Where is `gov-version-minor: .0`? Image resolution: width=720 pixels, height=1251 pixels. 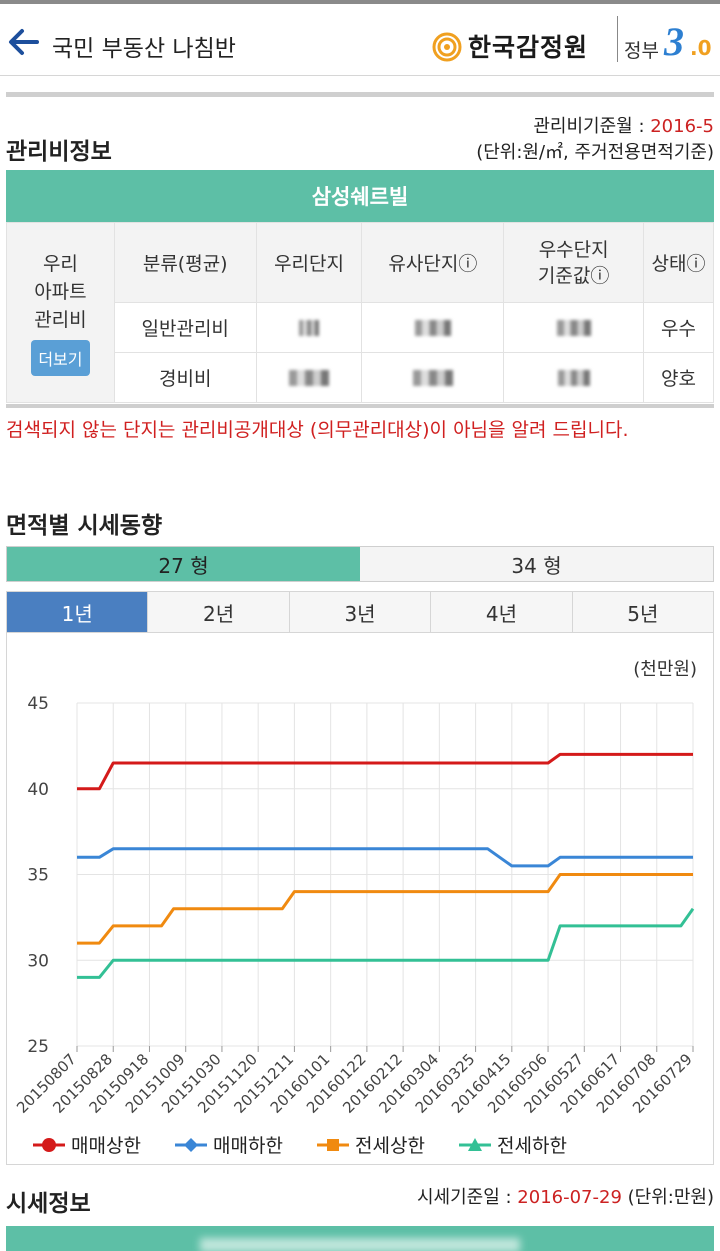
gov-version-minor: .0 is located at coordinates (701, 48).